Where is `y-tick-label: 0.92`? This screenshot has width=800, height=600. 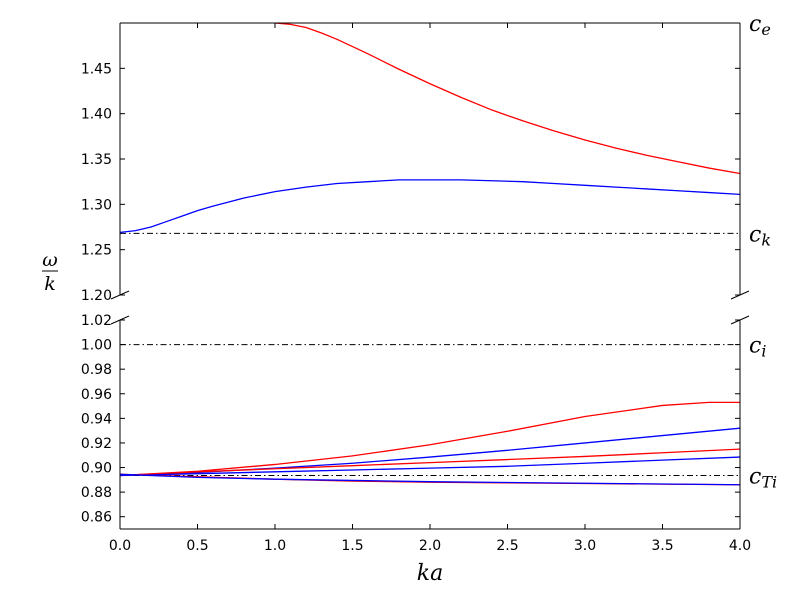
y-tick-label: 0.92 is located at coordinates (96, 444).